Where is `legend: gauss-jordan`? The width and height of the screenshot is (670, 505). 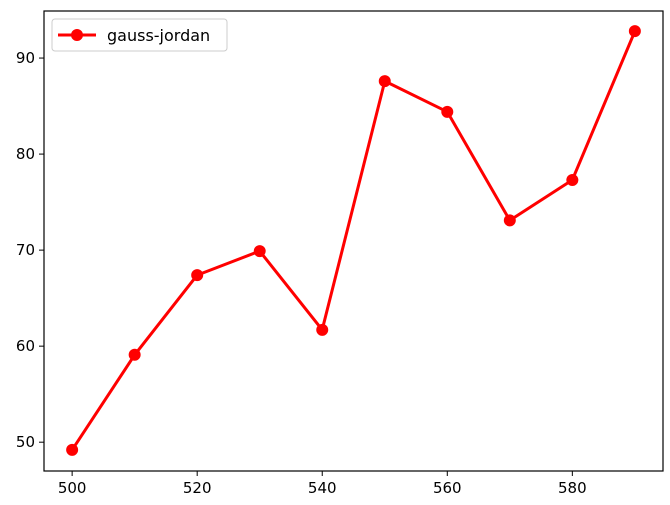
legend: gauss-jordan is located at coordinates (139, 35).